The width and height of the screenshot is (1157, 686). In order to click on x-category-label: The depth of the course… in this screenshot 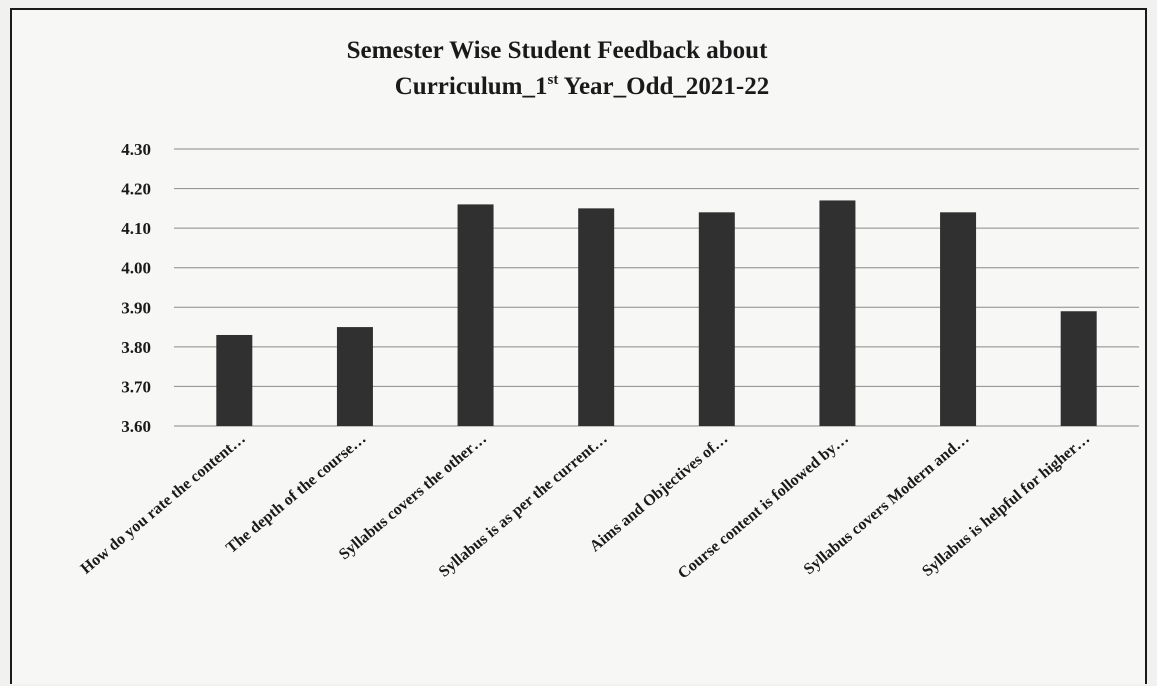, I will do `click(296, 493)`.